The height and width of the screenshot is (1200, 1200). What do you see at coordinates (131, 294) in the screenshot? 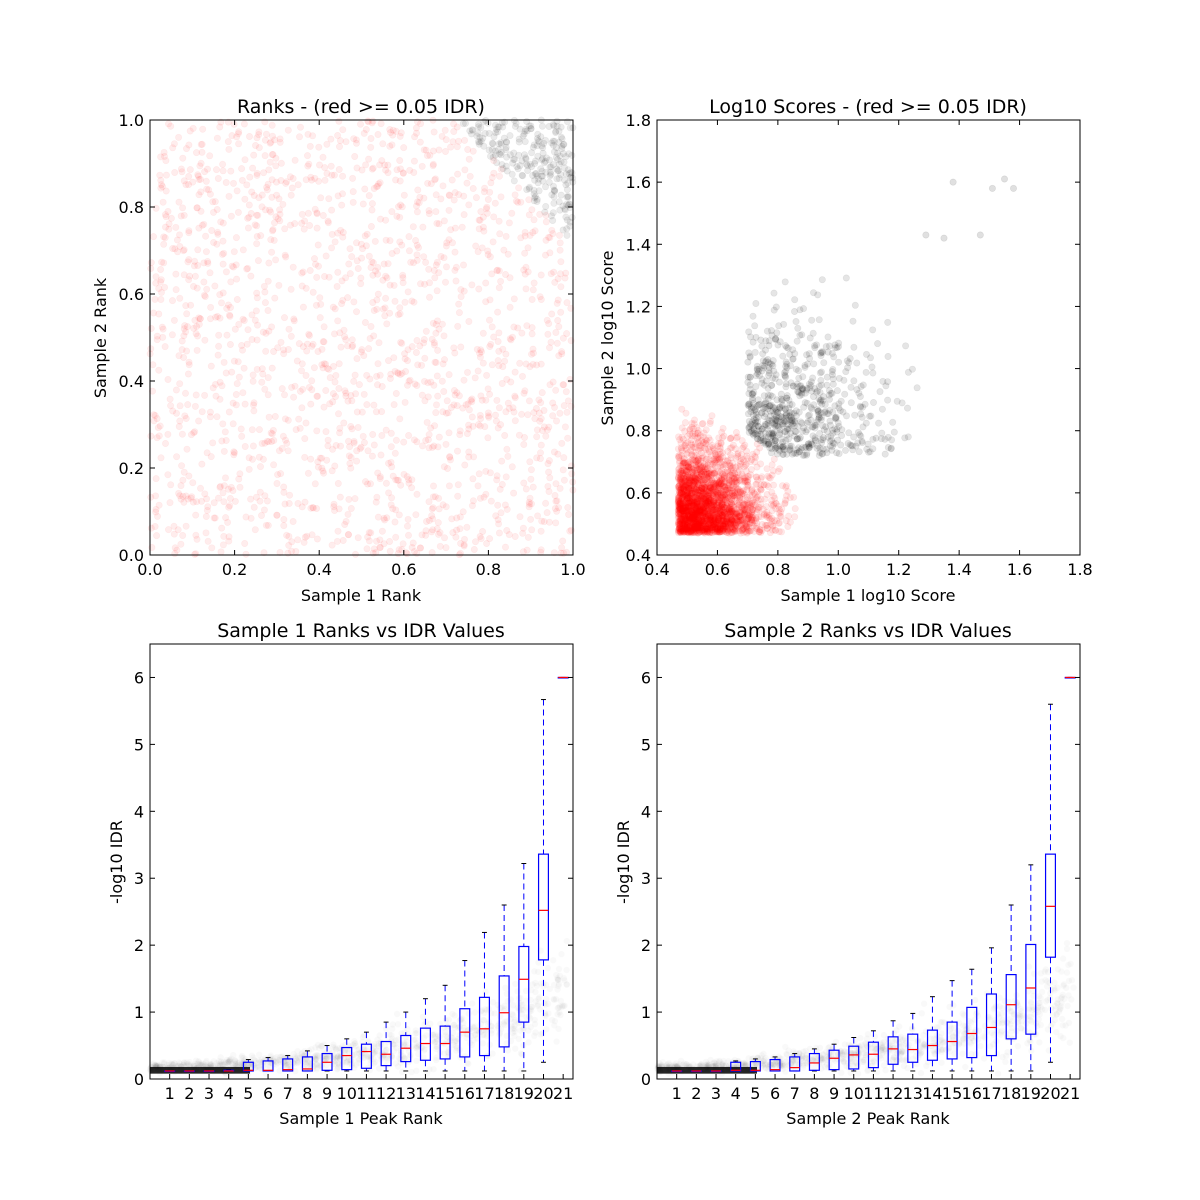
I see `ranks-y-tick-label: 0.6` at bounding box center [131, 294].